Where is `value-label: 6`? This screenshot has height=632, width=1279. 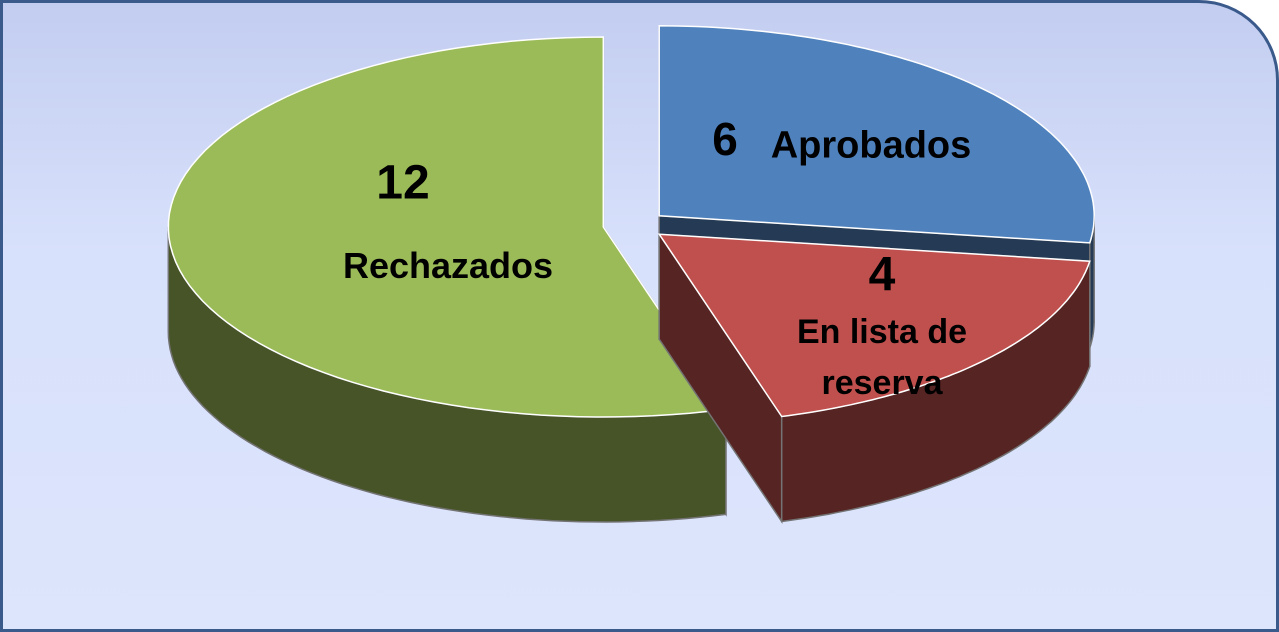 value-label: 6 is located at coordinates (725, 139).